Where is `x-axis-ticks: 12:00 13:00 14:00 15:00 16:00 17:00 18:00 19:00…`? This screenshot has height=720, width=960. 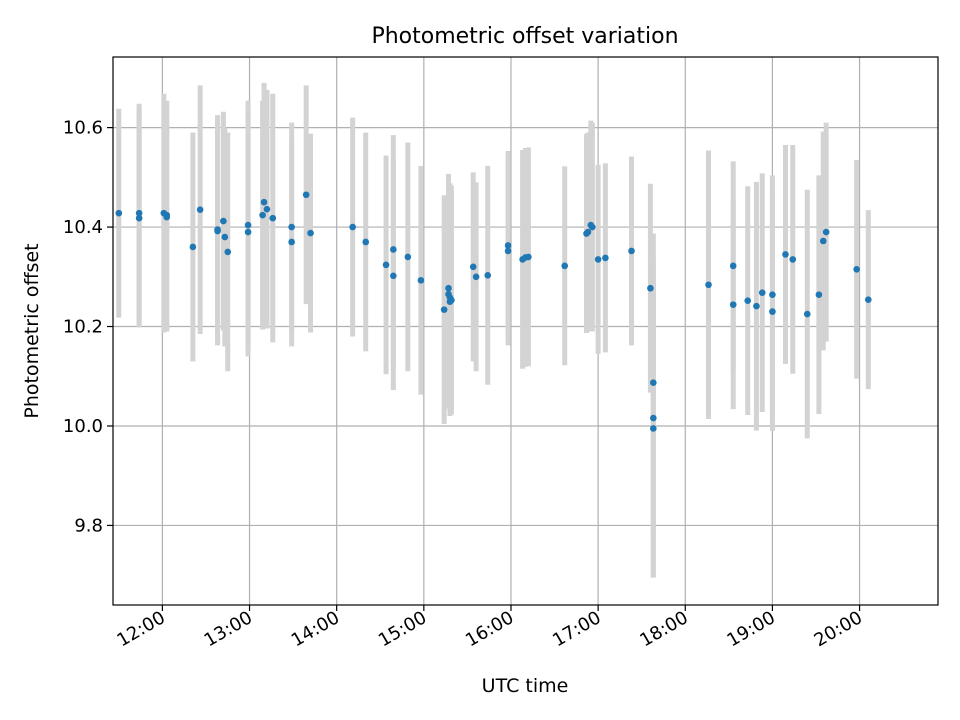 x-axis-ticks: 12:00 13:00 14:00 15:00 16:00 17:00 18:00 19:00… is located at coordinates (489, 628).